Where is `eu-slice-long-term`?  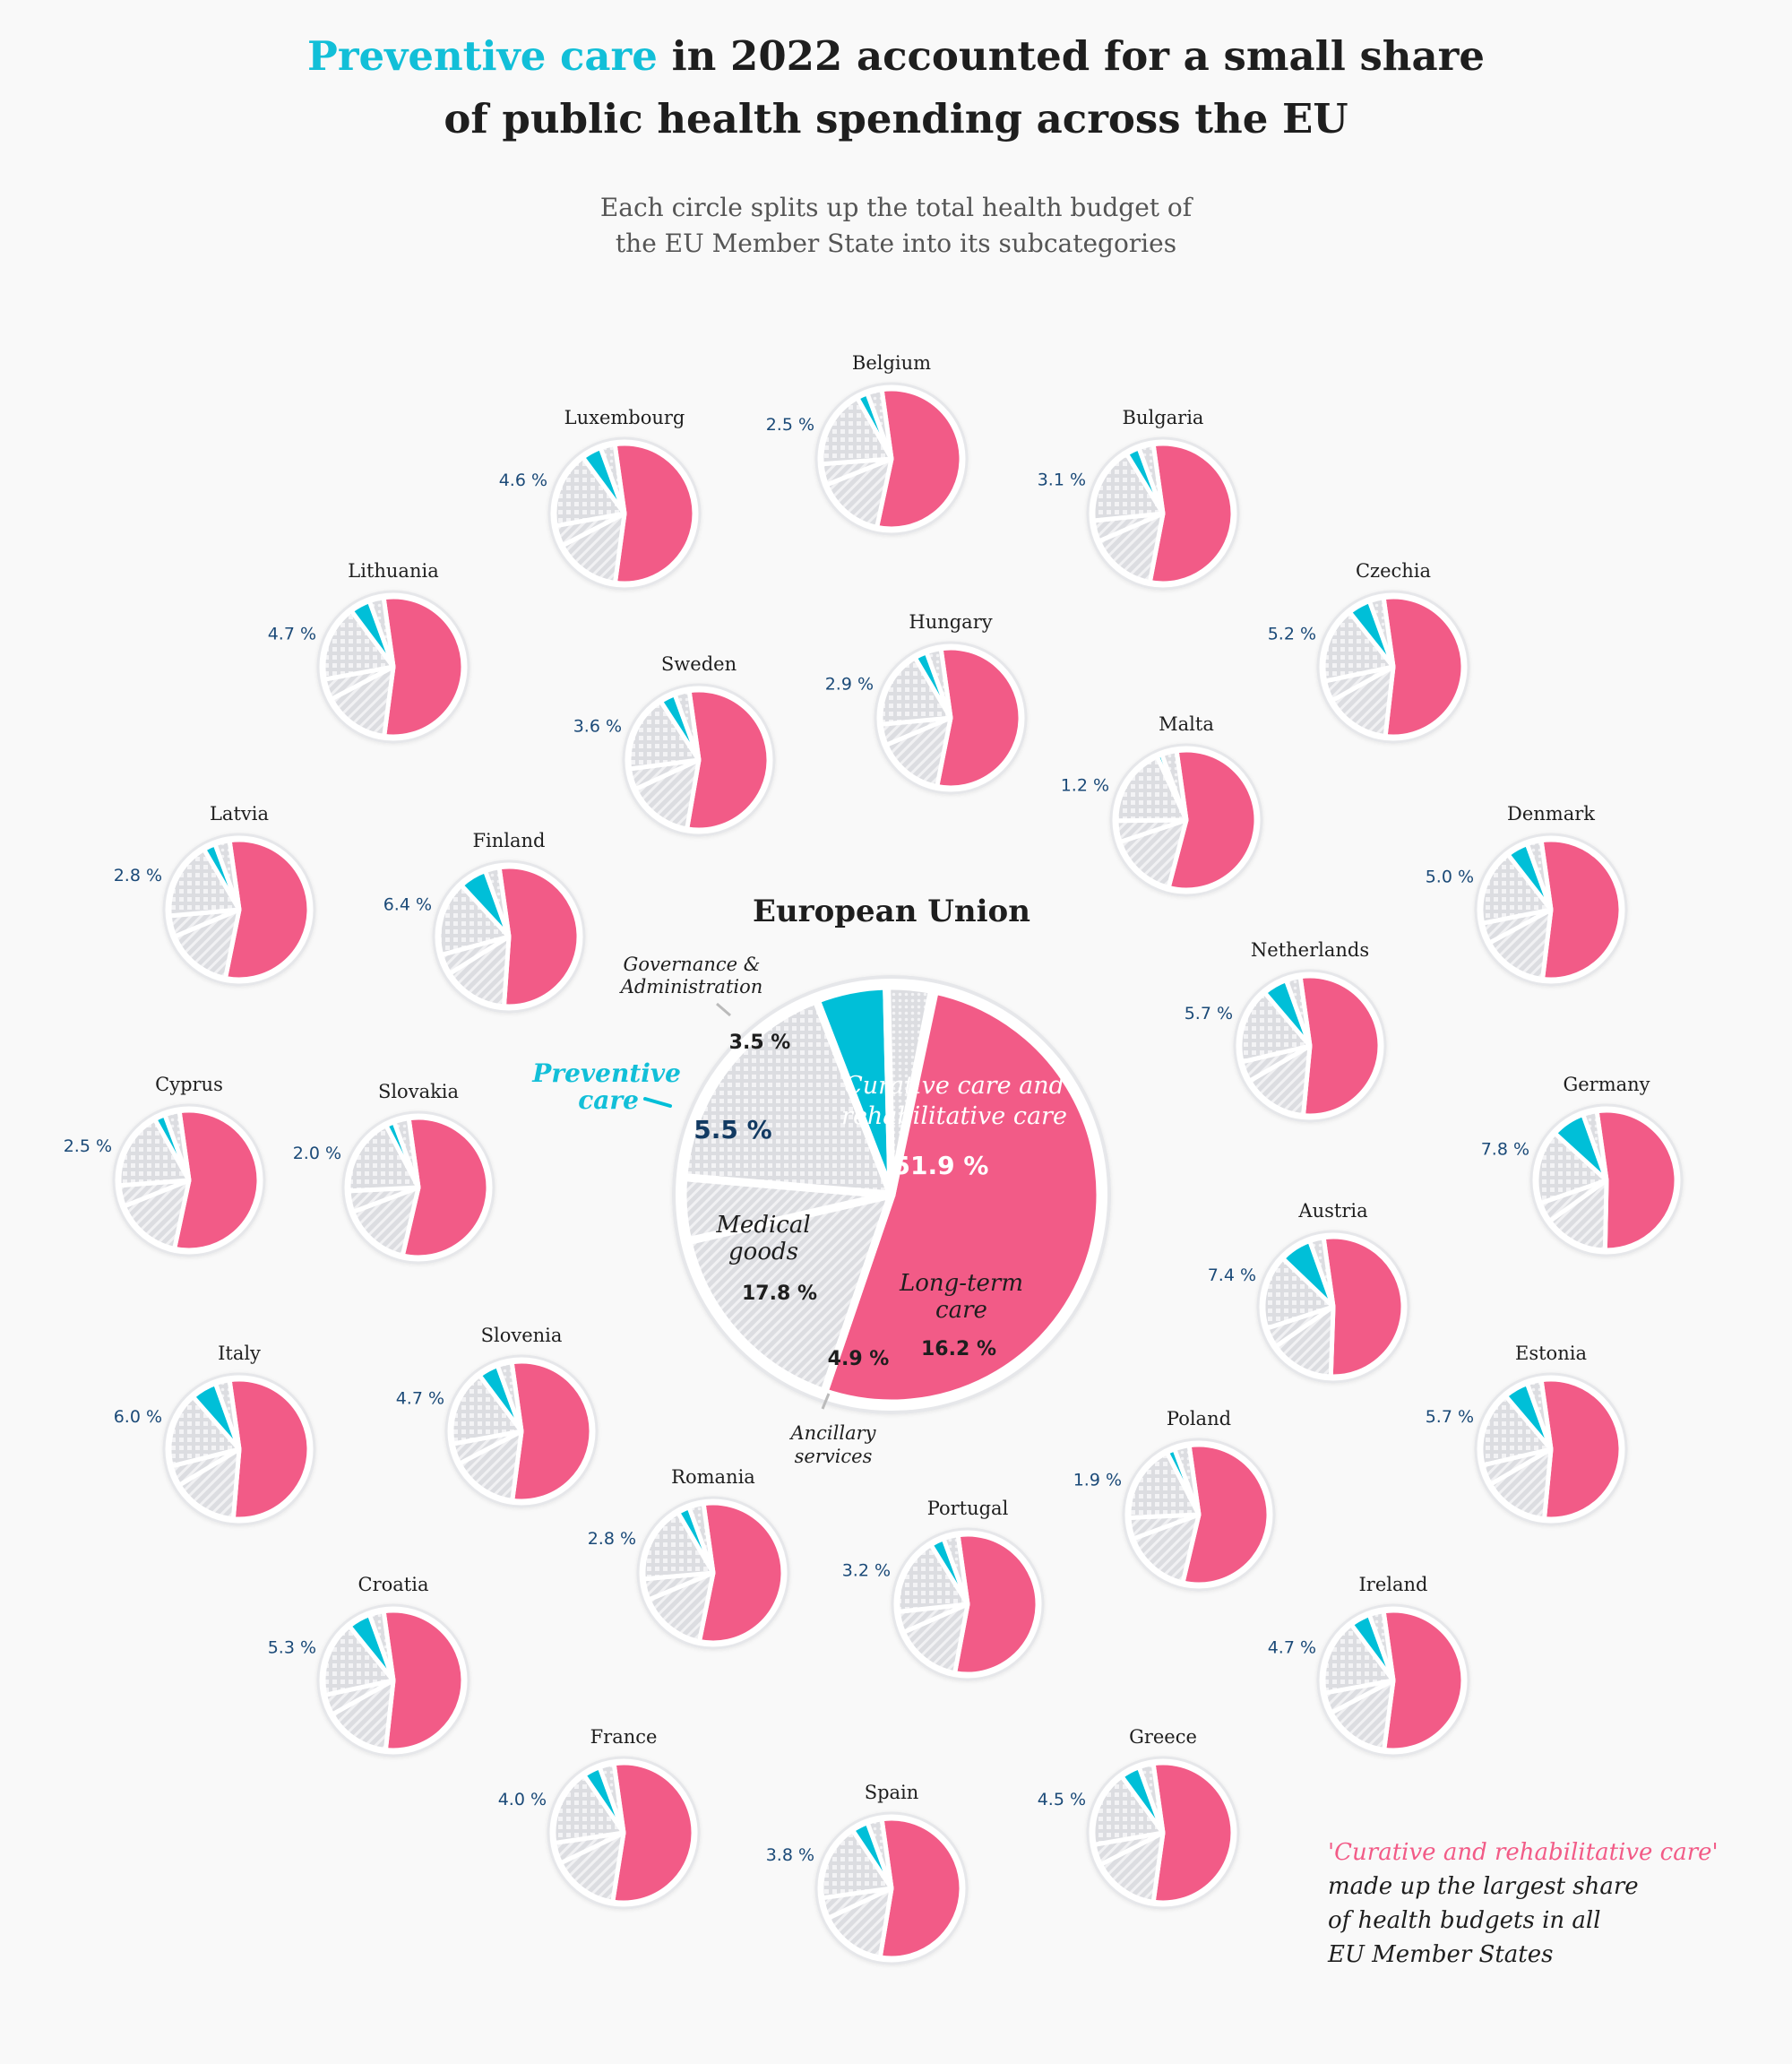
eu-slice-long-term is located at coordinates (790, 1294).